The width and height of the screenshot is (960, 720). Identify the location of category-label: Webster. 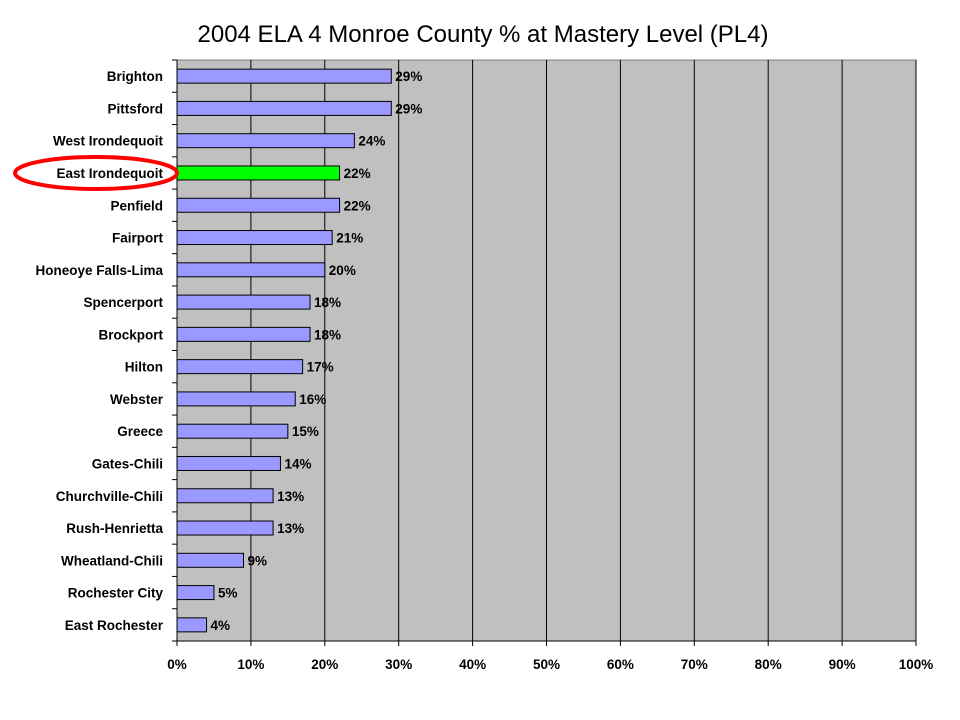
(137, 399).